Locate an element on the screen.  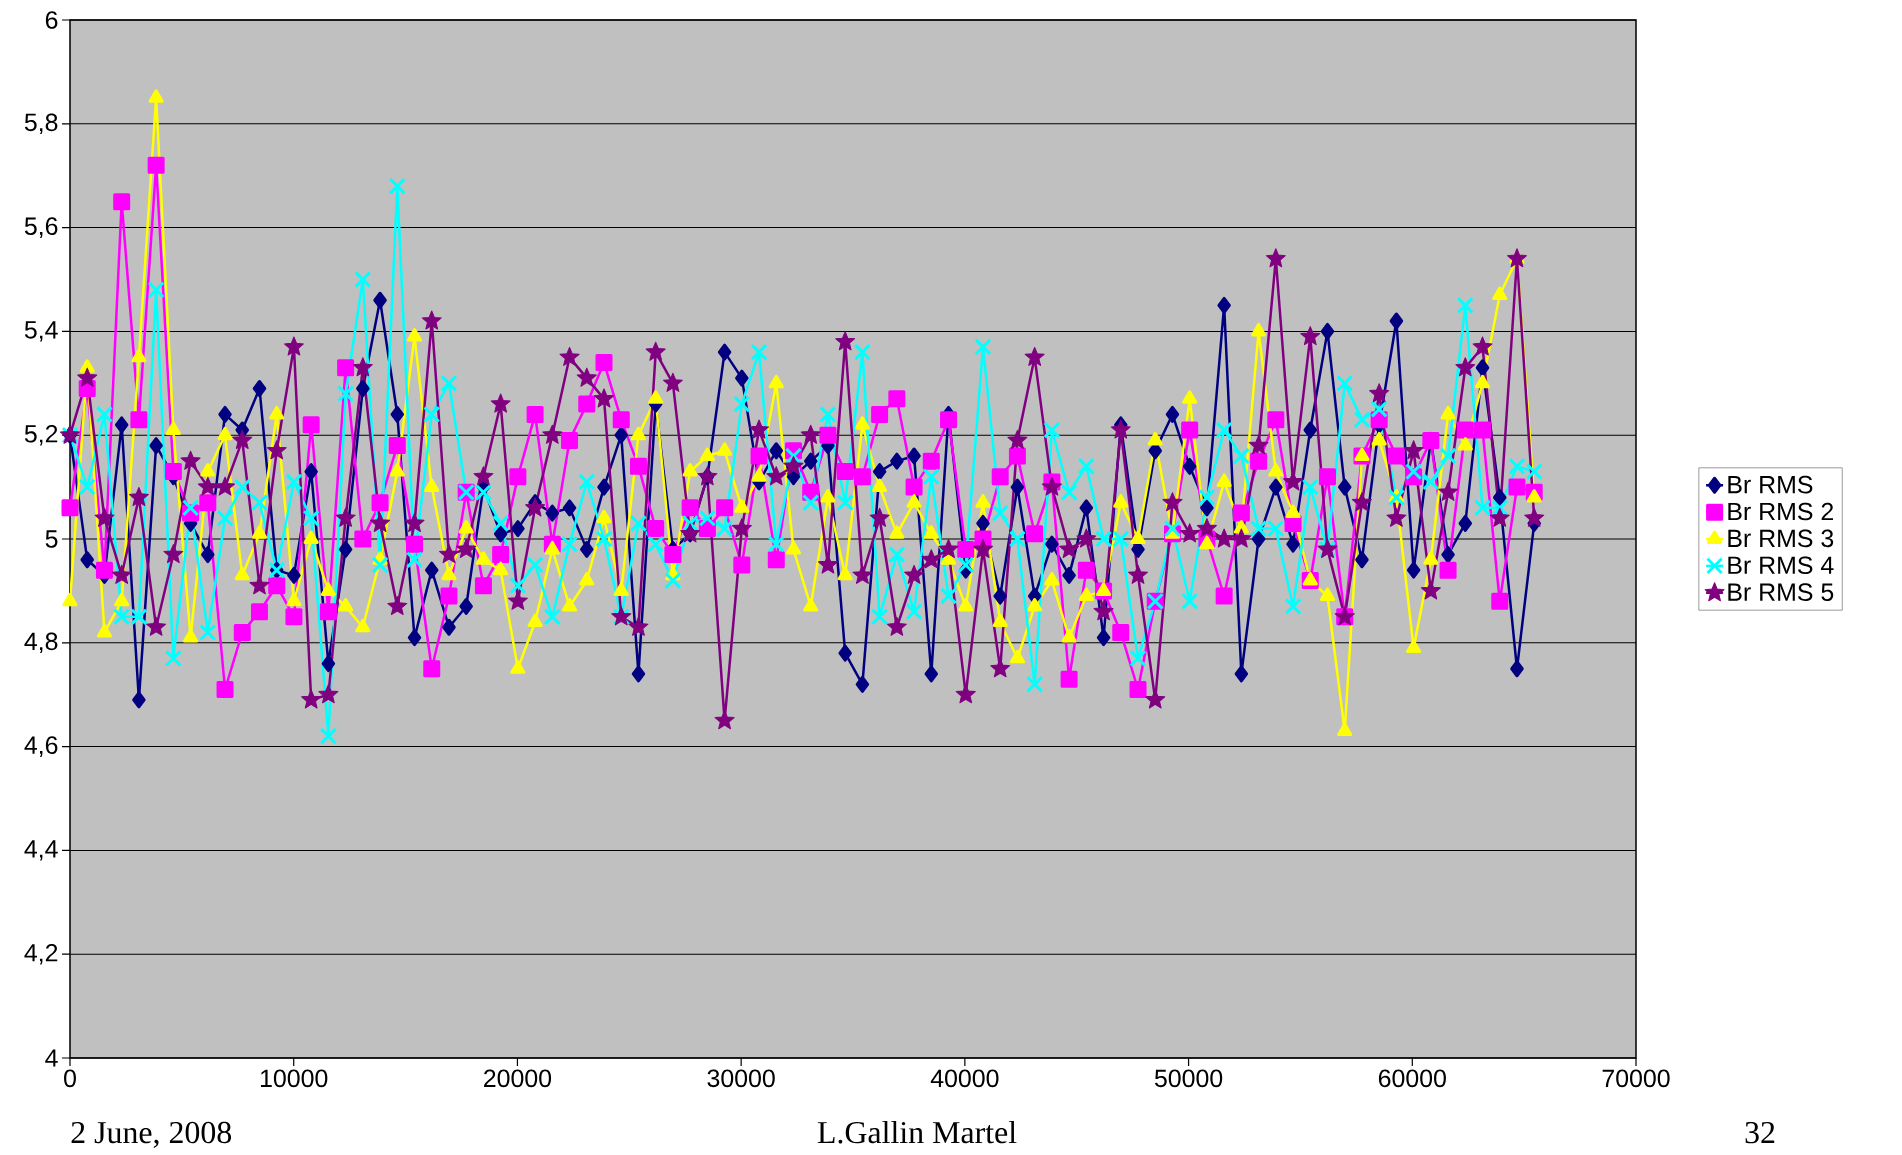
text: 2 June, 2008 is located at coordinates (151, 1134).